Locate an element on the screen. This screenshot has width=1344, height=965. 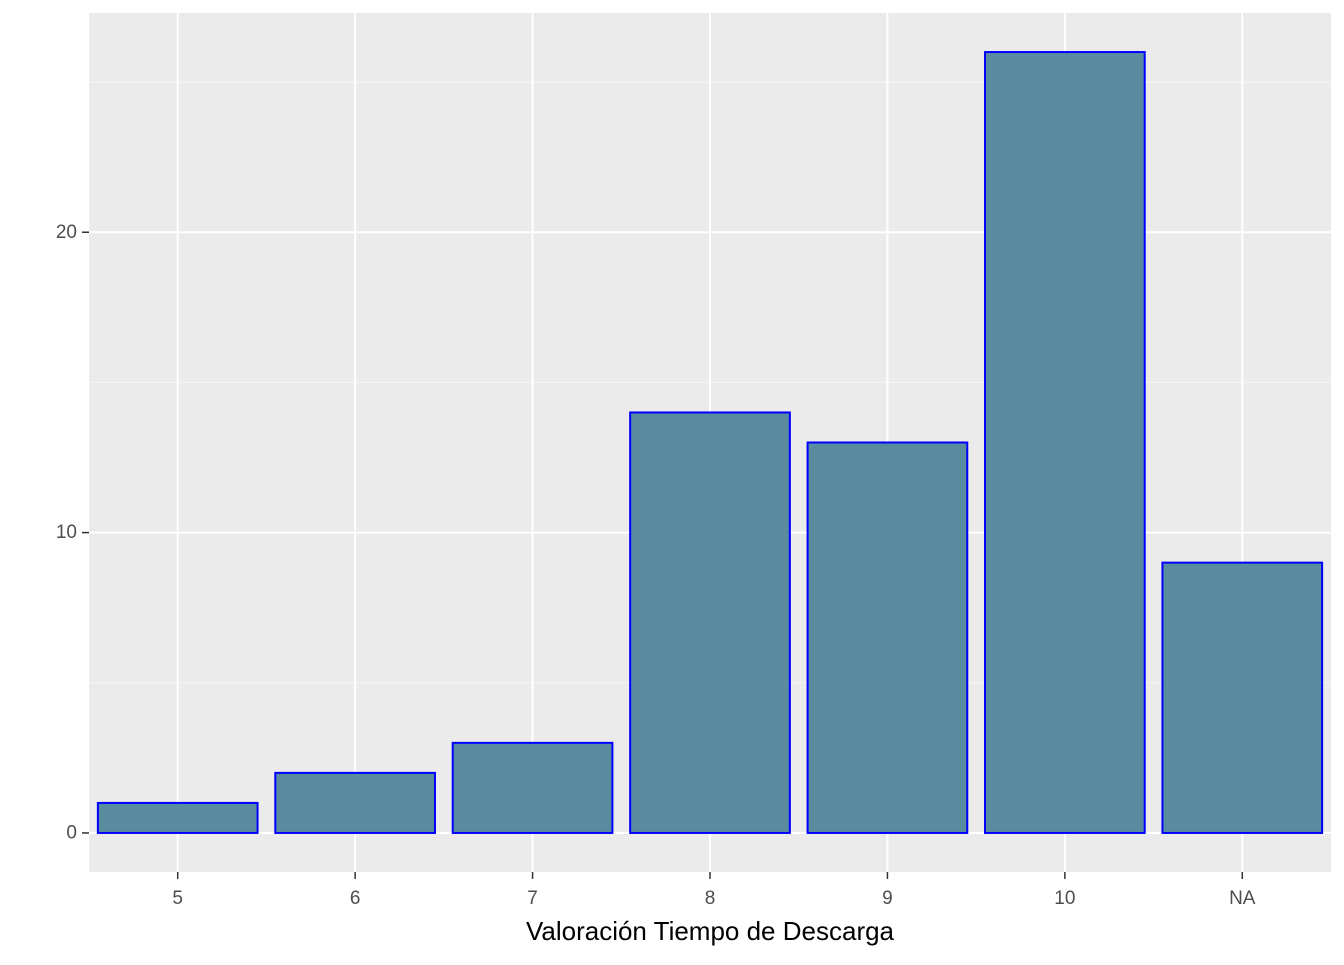
x-tick-label: 5 is located at coordinates (177, 898).